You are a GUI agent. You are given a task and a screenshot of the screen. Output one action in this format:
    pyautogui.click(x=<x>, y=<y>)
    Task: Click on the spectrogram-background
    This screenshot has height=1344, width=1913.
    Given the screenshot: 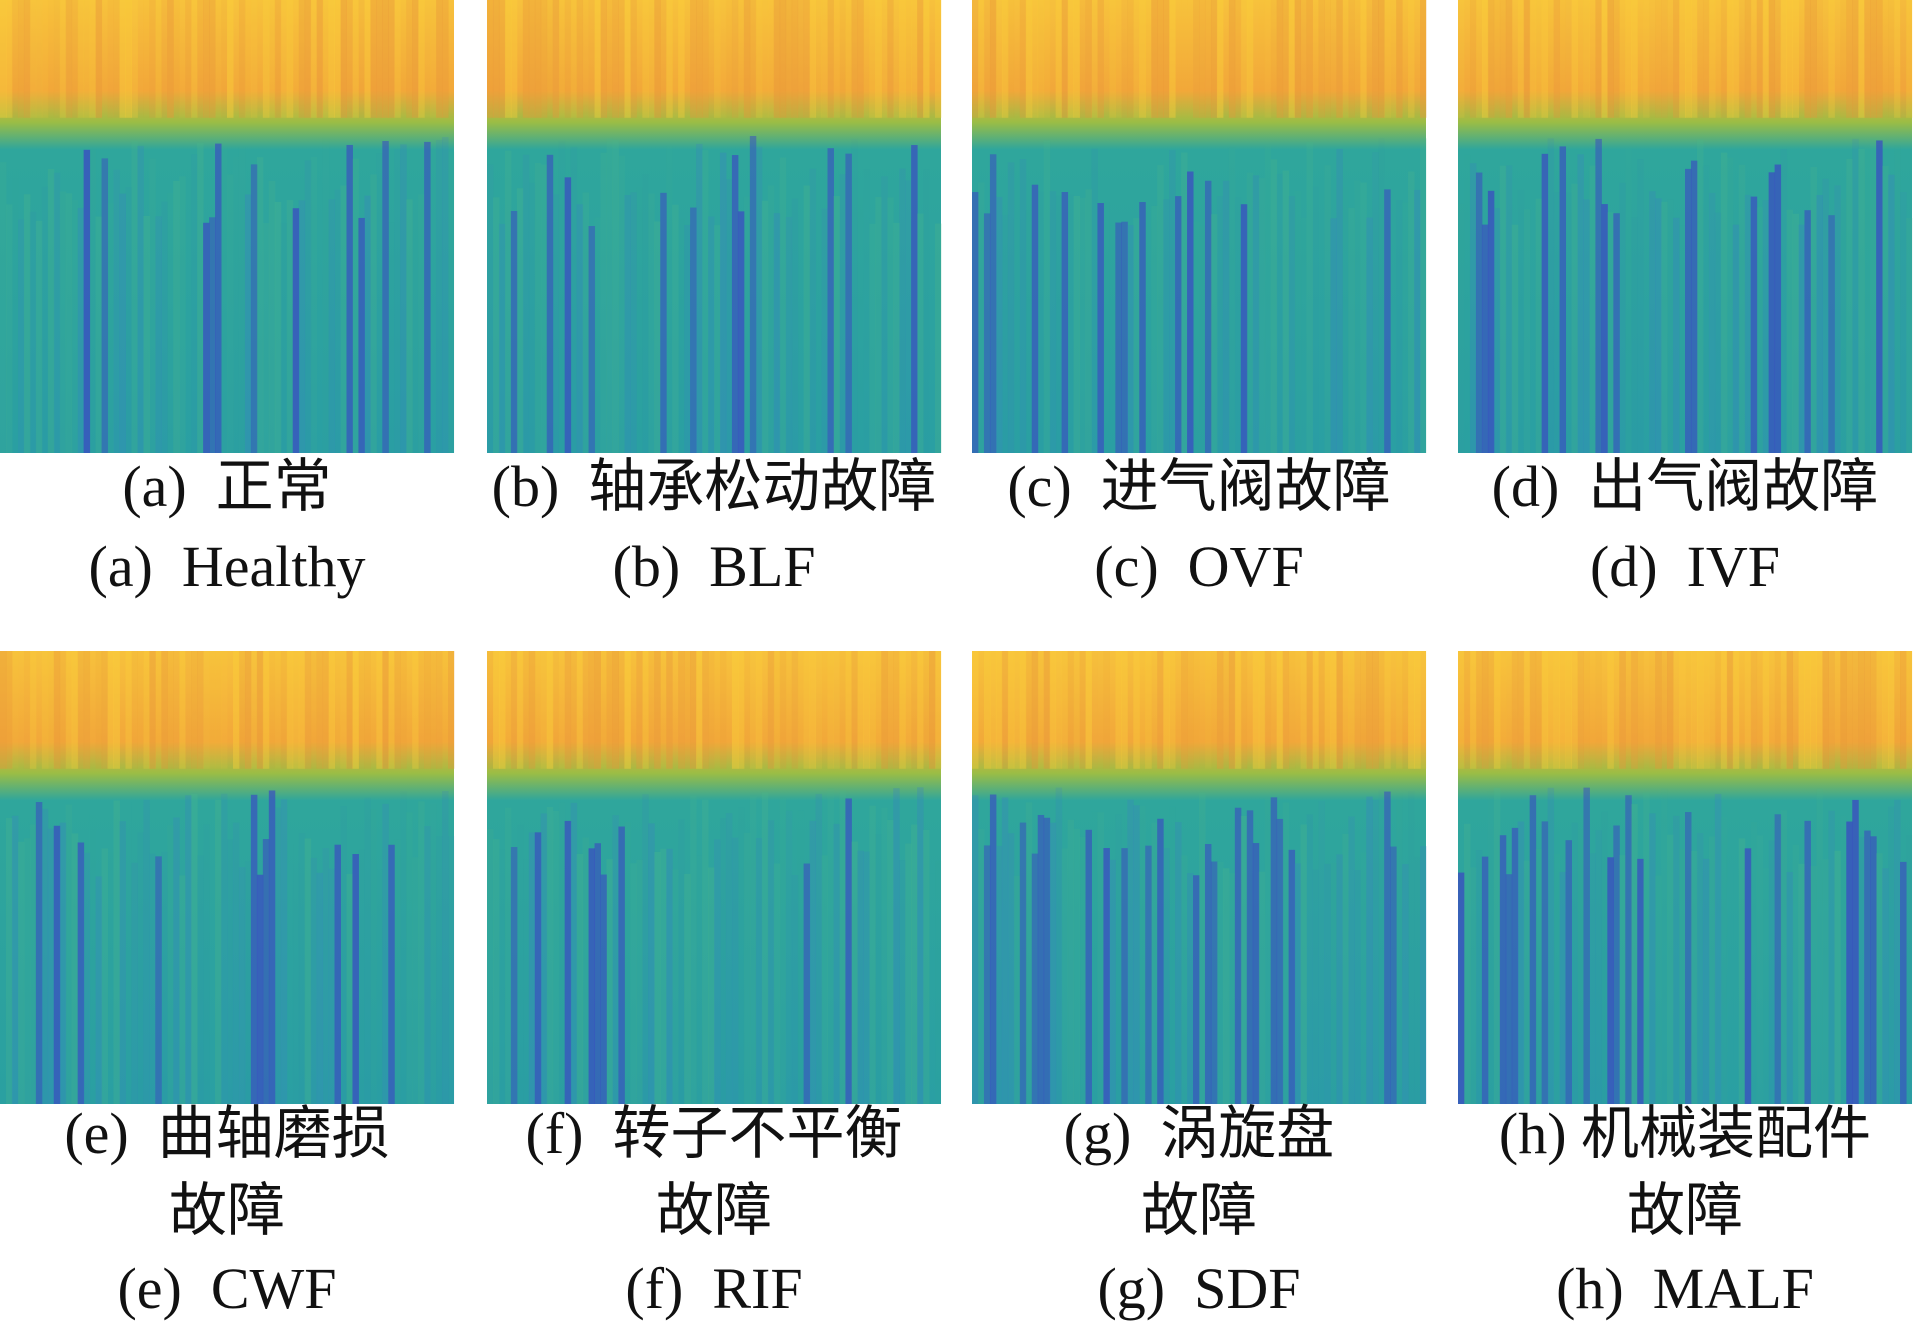 What is the action you would take?
    pyautogui.click(x=714, y=877)
    